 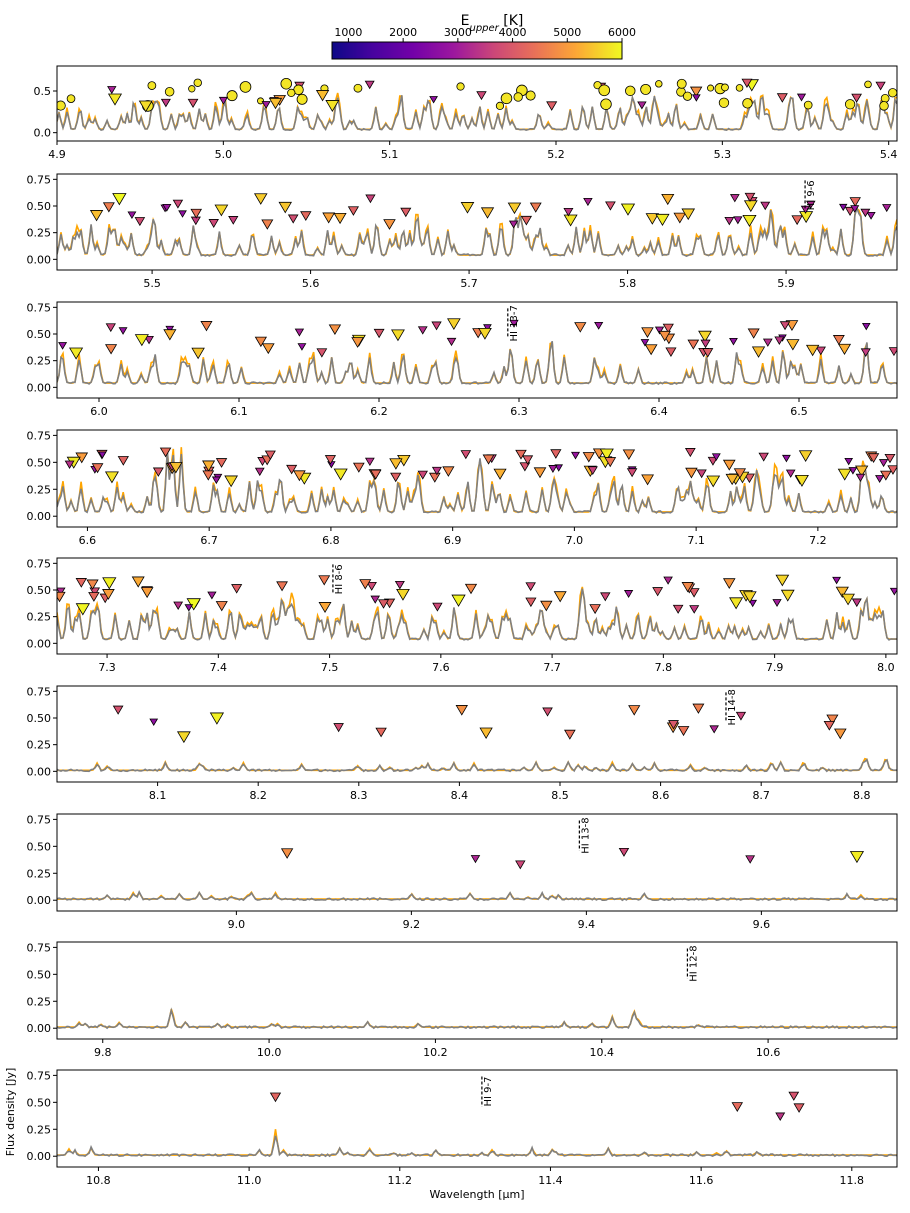 I want to click on x-tick-label: 5.4, so click(x=889, y=154).